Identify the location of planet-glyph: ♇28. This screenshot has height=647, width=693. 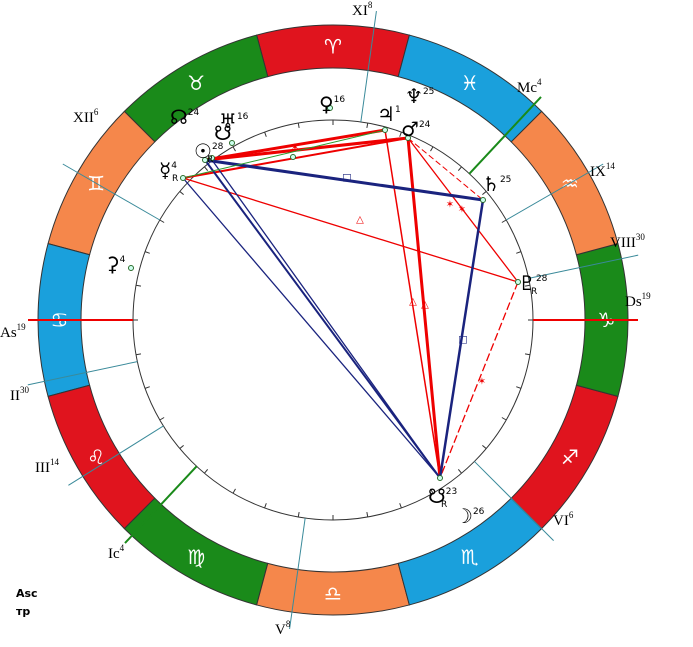
(533, 283).